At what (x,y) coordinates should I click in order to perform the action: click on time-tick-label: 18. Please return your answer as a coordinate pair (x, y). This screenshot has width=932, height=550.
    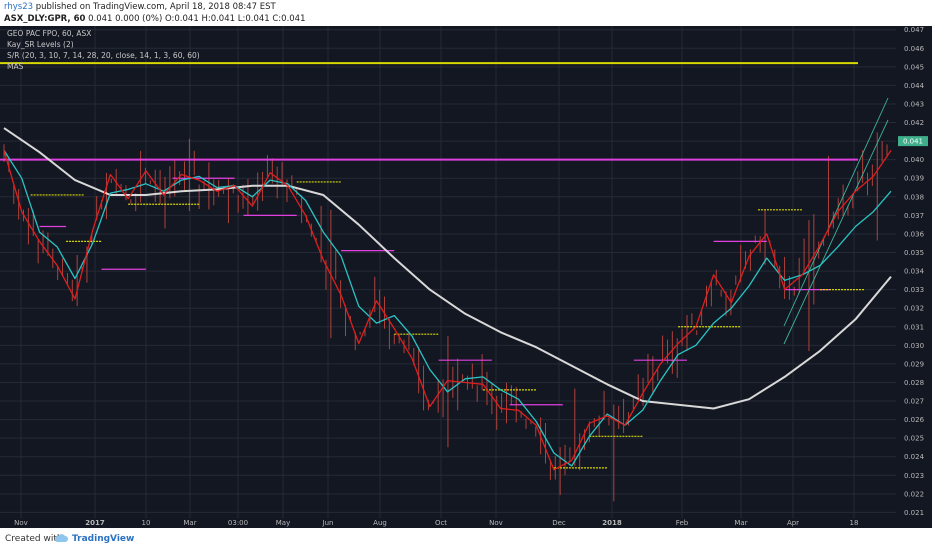
    Looking at the image, I should click on (854, 523).